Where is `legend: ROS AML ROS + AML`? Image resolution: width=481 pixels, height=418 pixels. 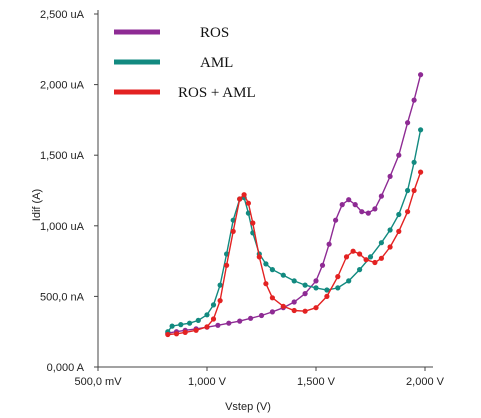
legend: ROS AML ROS + AML is located at coordinates (185, 63).